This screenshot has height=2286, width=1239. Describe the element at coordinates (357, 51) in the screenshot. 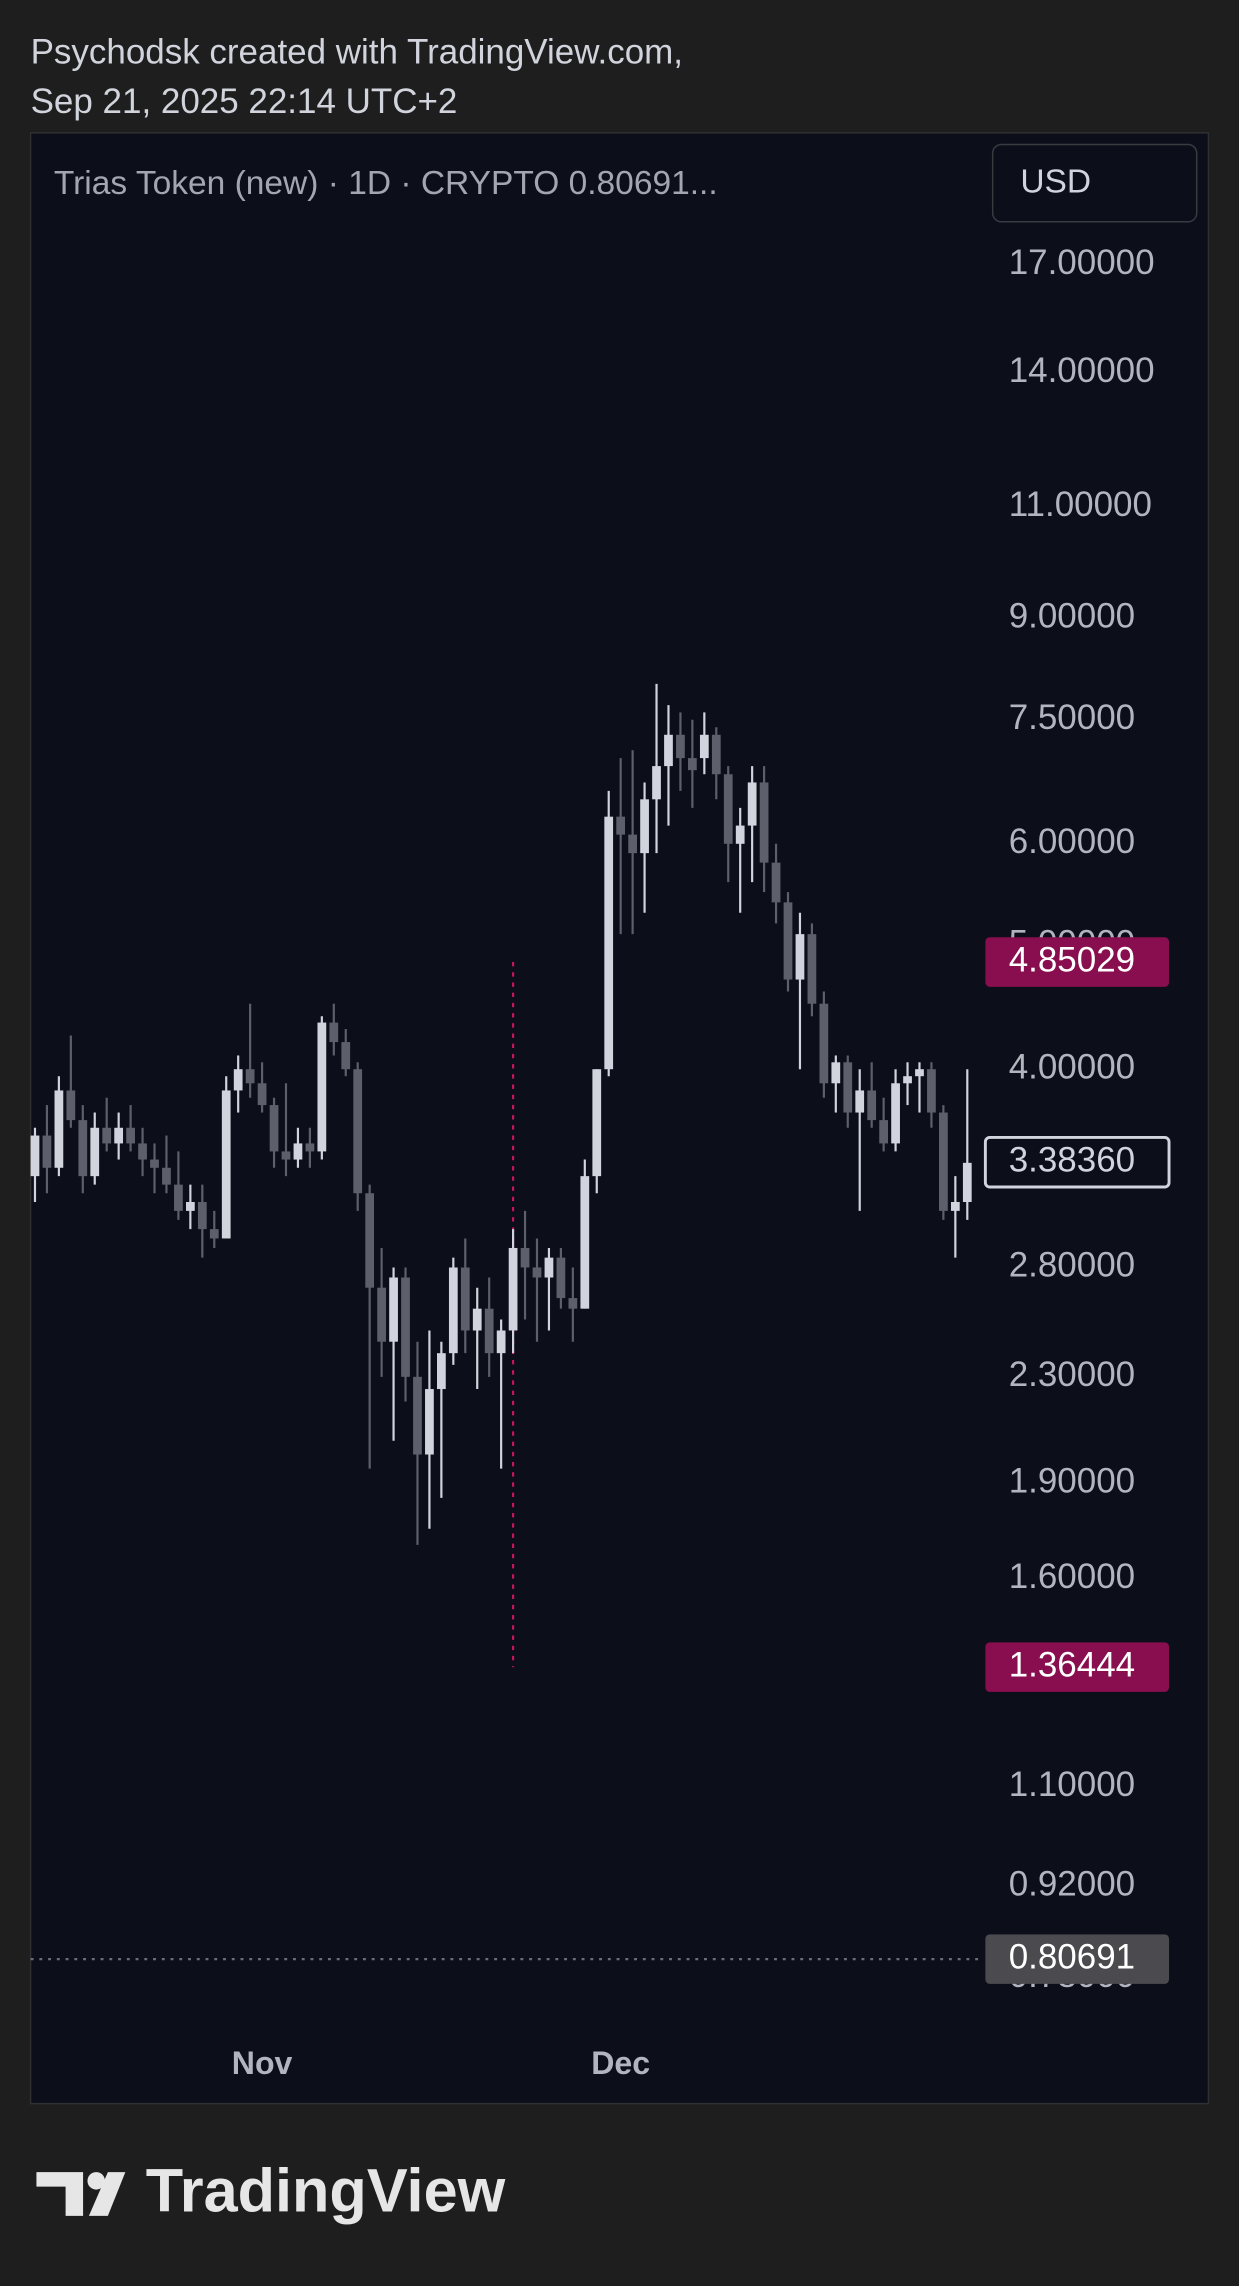

I see `header-author: Psychodsk created with TradingView.com,` at that location.